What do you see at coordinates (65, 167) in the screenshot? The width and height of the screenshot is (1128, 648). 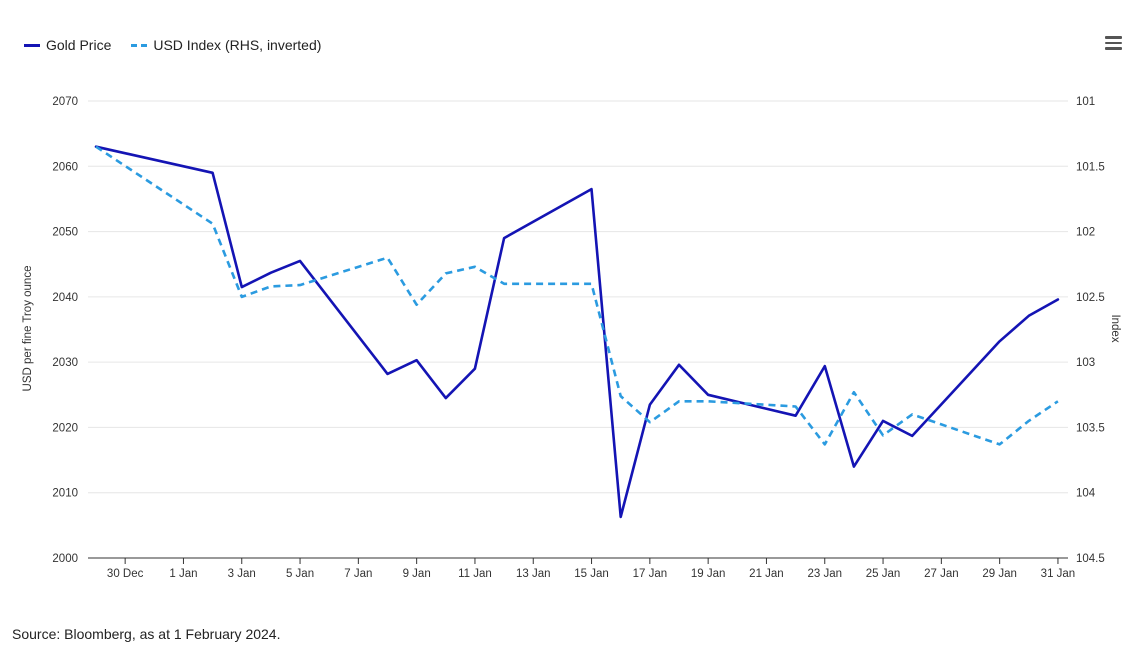 I see `y-left-tick-label: 2060` at bounding box center [65, 167].